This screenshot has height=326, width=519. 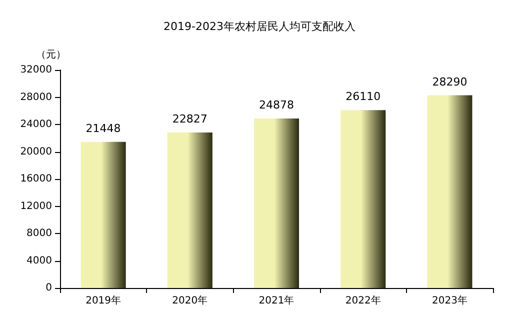 I want to click on y-tick-label: 24000, so click(x=36, y=124).